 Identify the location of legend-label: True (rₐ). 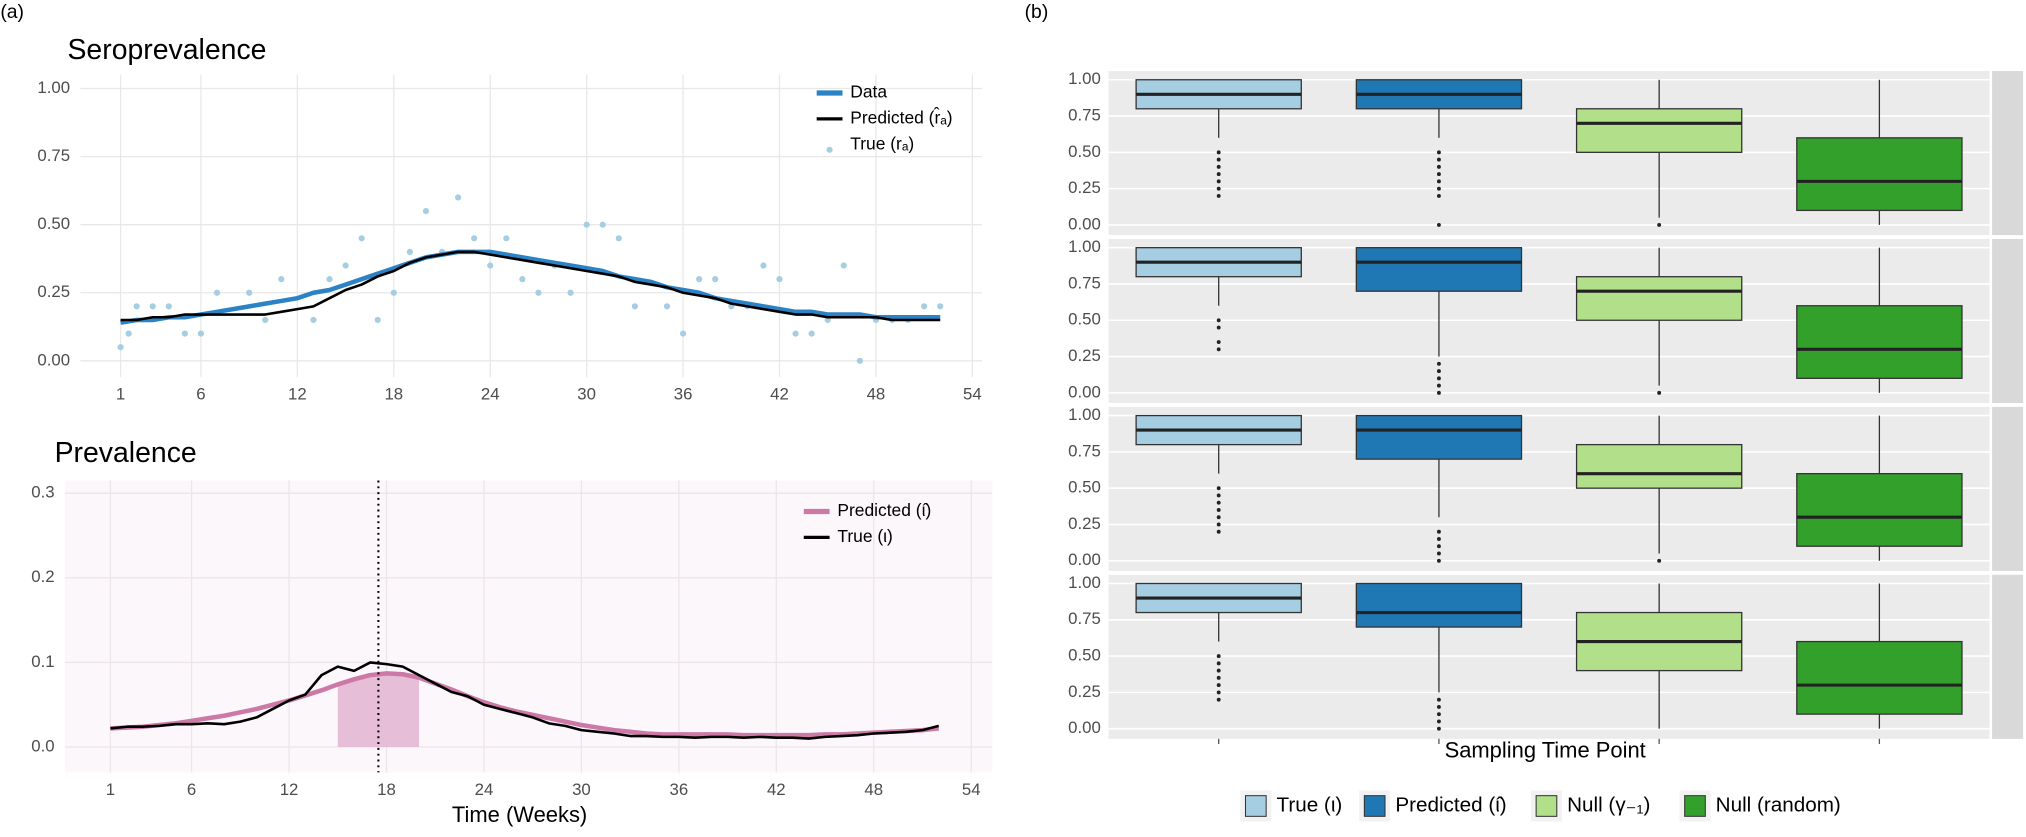
(882, 143).